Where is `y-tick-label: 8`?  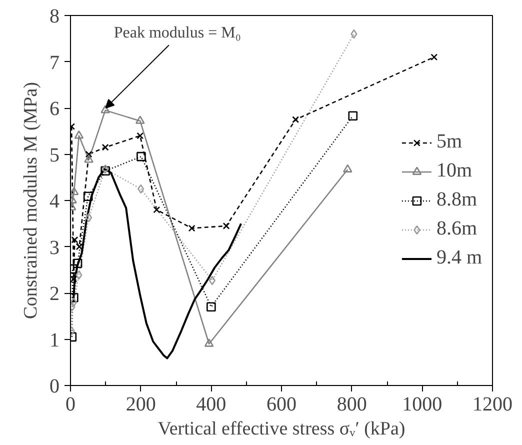
y-tick-label: 8 is located at coordinates (55, 17).